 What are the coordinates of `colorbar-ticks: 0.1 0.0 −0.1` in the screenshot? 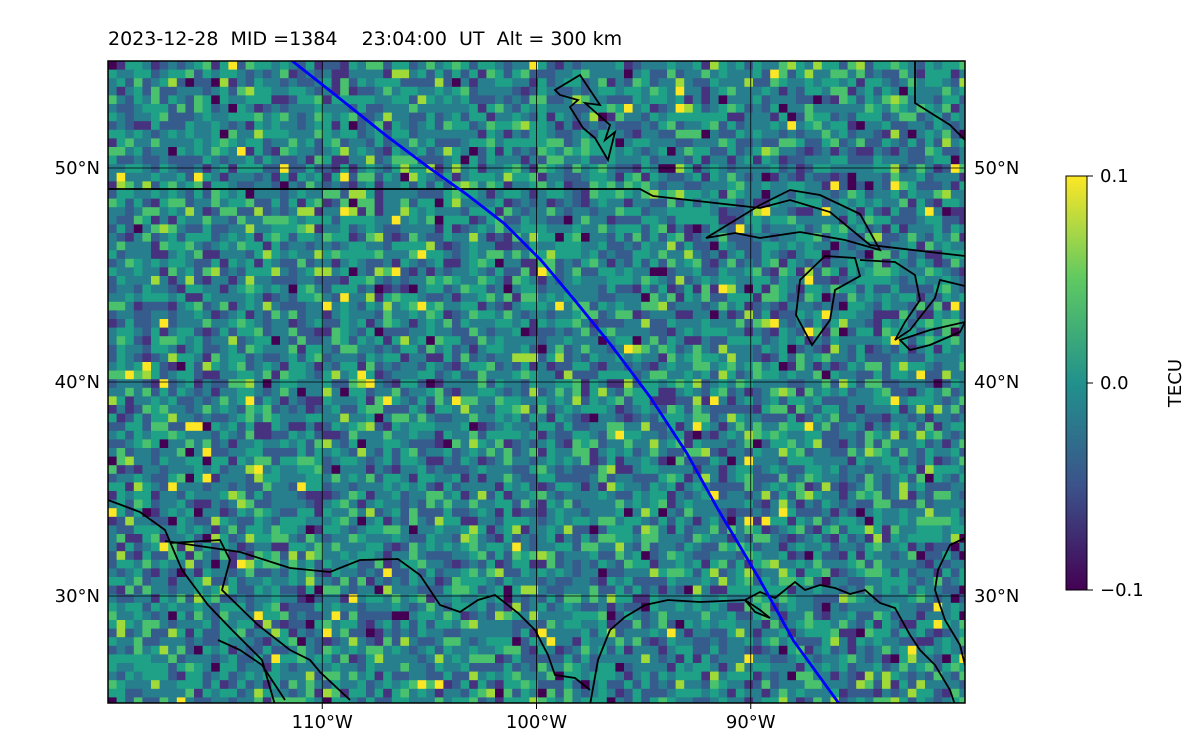 It's located at (1115, 383).